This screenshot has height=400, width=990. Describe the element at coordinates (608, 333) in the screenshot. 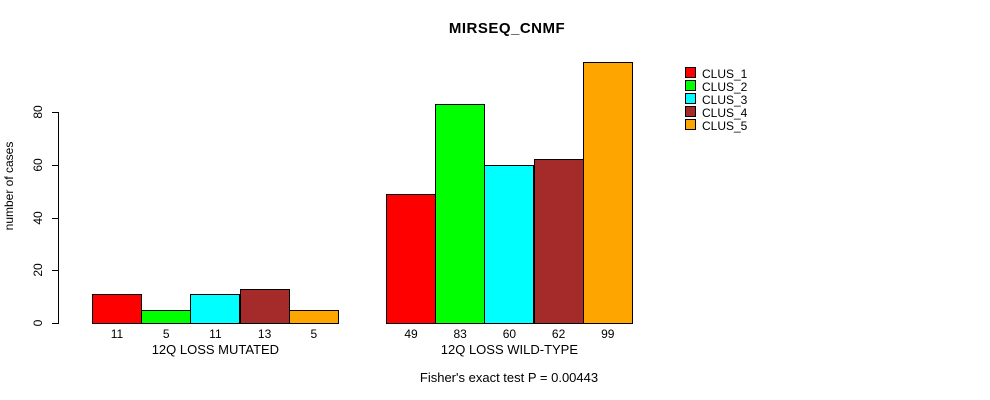

I see `bar-value-label: 99` at that location.